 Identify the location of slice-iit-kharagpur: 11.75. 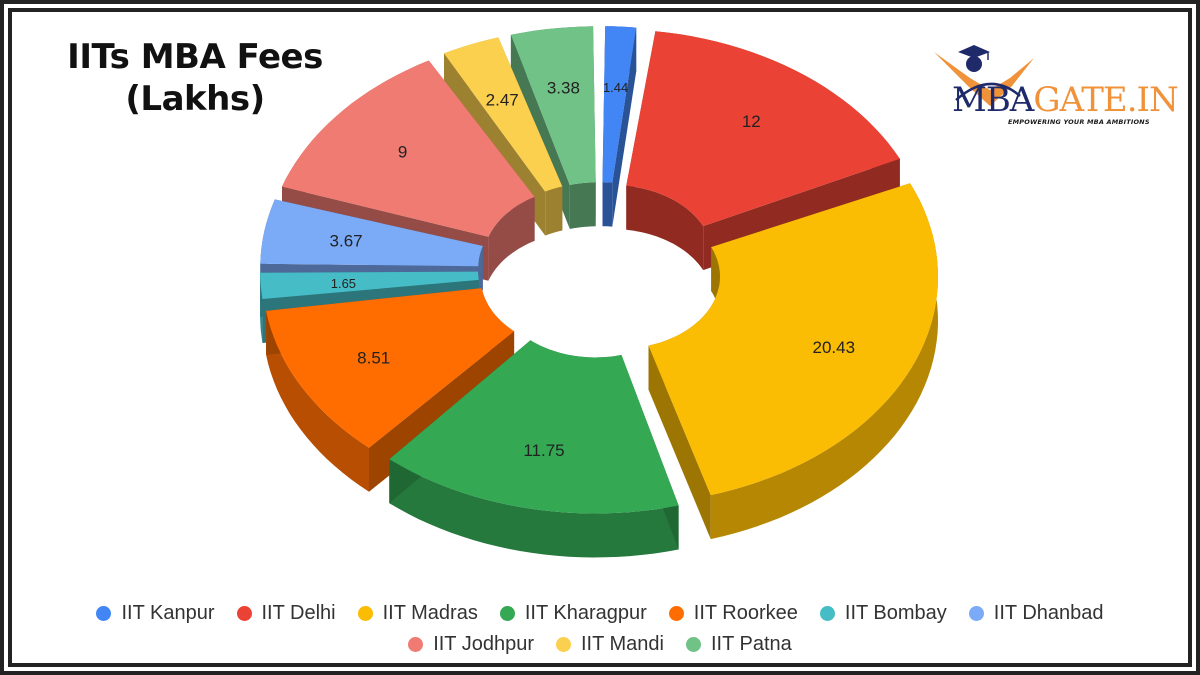
(534, 449).